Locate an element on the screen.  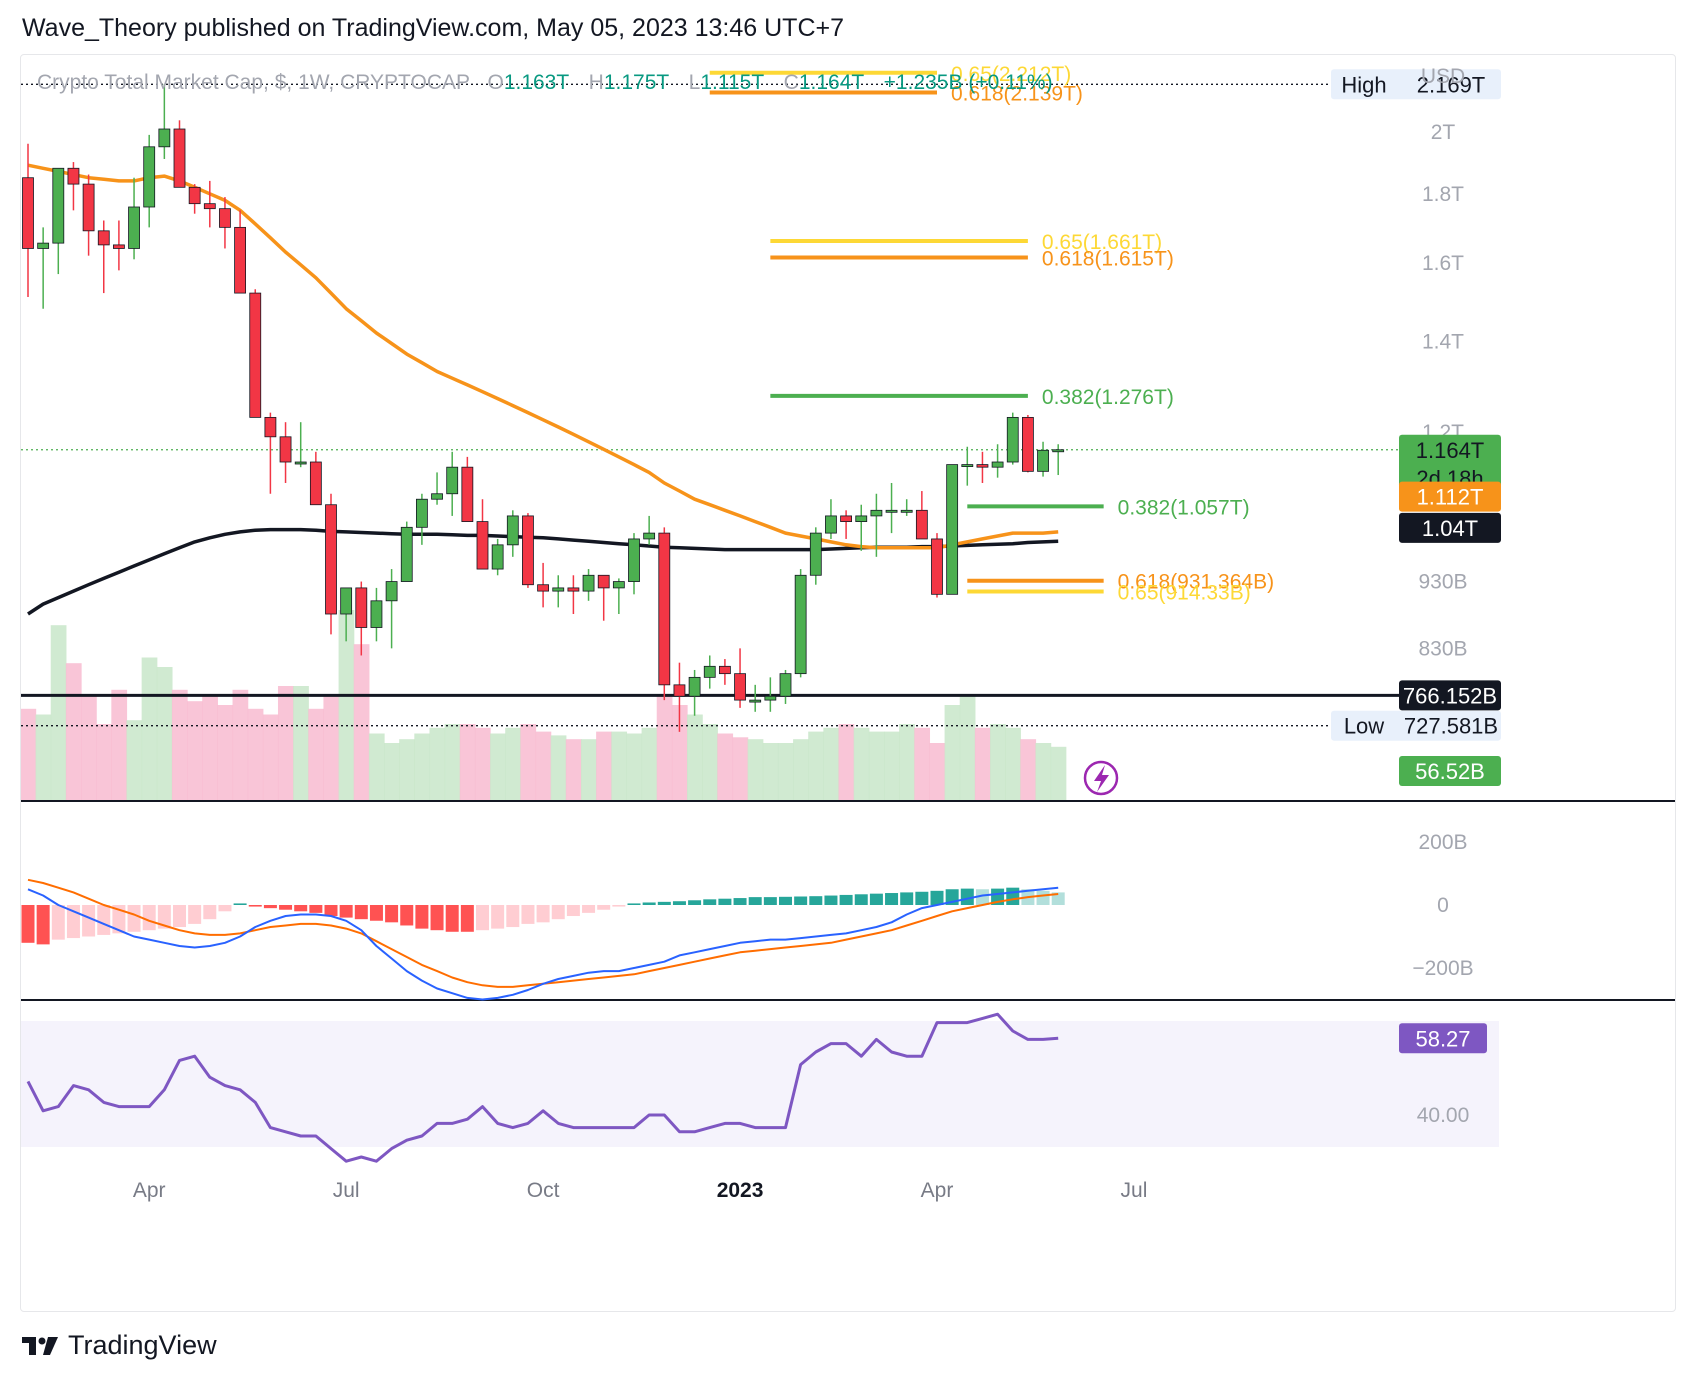
y-tick-label: 1.8T is located at coordinates (1443, 194).